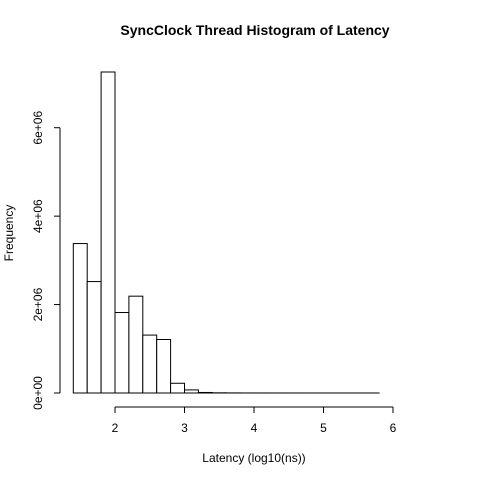 Image resolution: width=480 pixels, height=480 pixels. What do you see at coordinates (254, 420) in the screenshot?
I see `x-axis: 2 3 4 5 6` at bounding box center [254, 420].